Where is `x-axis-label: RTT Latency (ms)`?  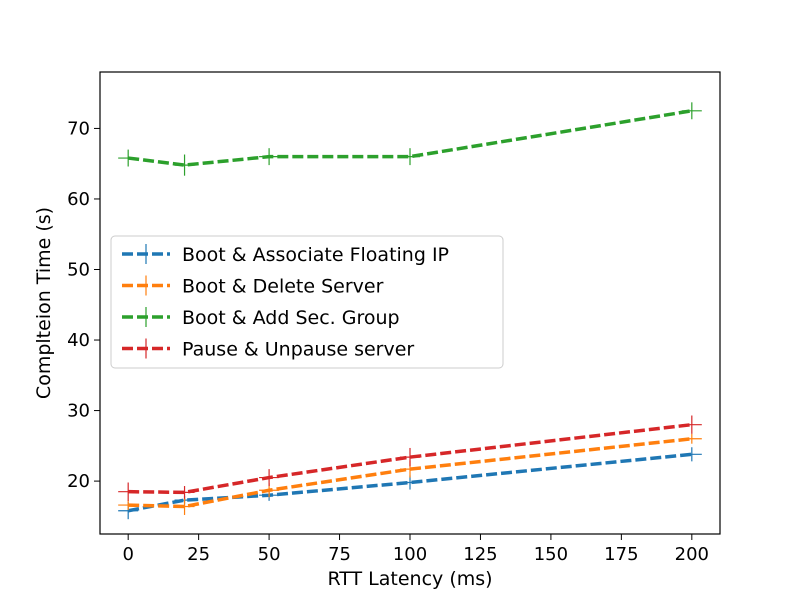
x-axis-label: RTT Latency (ms) is located at coordinates (409, 579).